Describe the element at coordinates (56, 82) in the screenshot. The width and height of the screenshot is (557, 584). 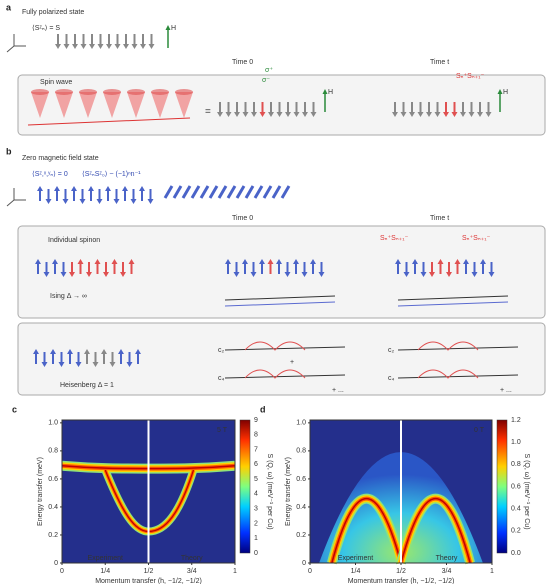
I see `box-title: Spin wave` at that location.